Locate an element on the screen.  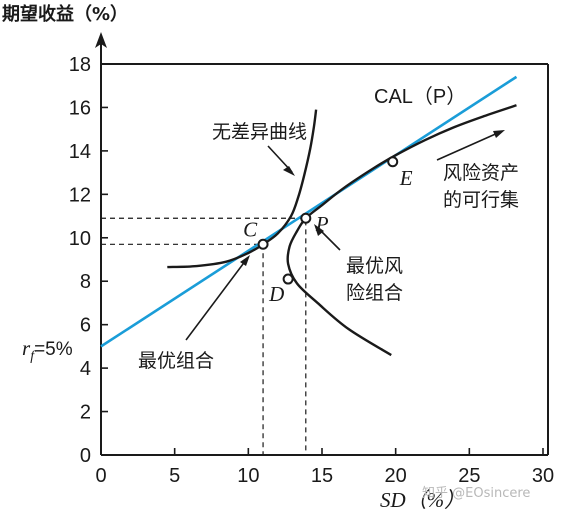
indifference-curve is located at coordinates (242, 189).